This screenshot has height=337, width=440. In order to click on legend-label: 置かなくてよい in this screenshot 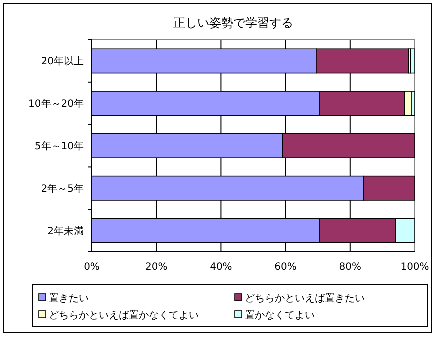, I will do `click(280, 316)`.